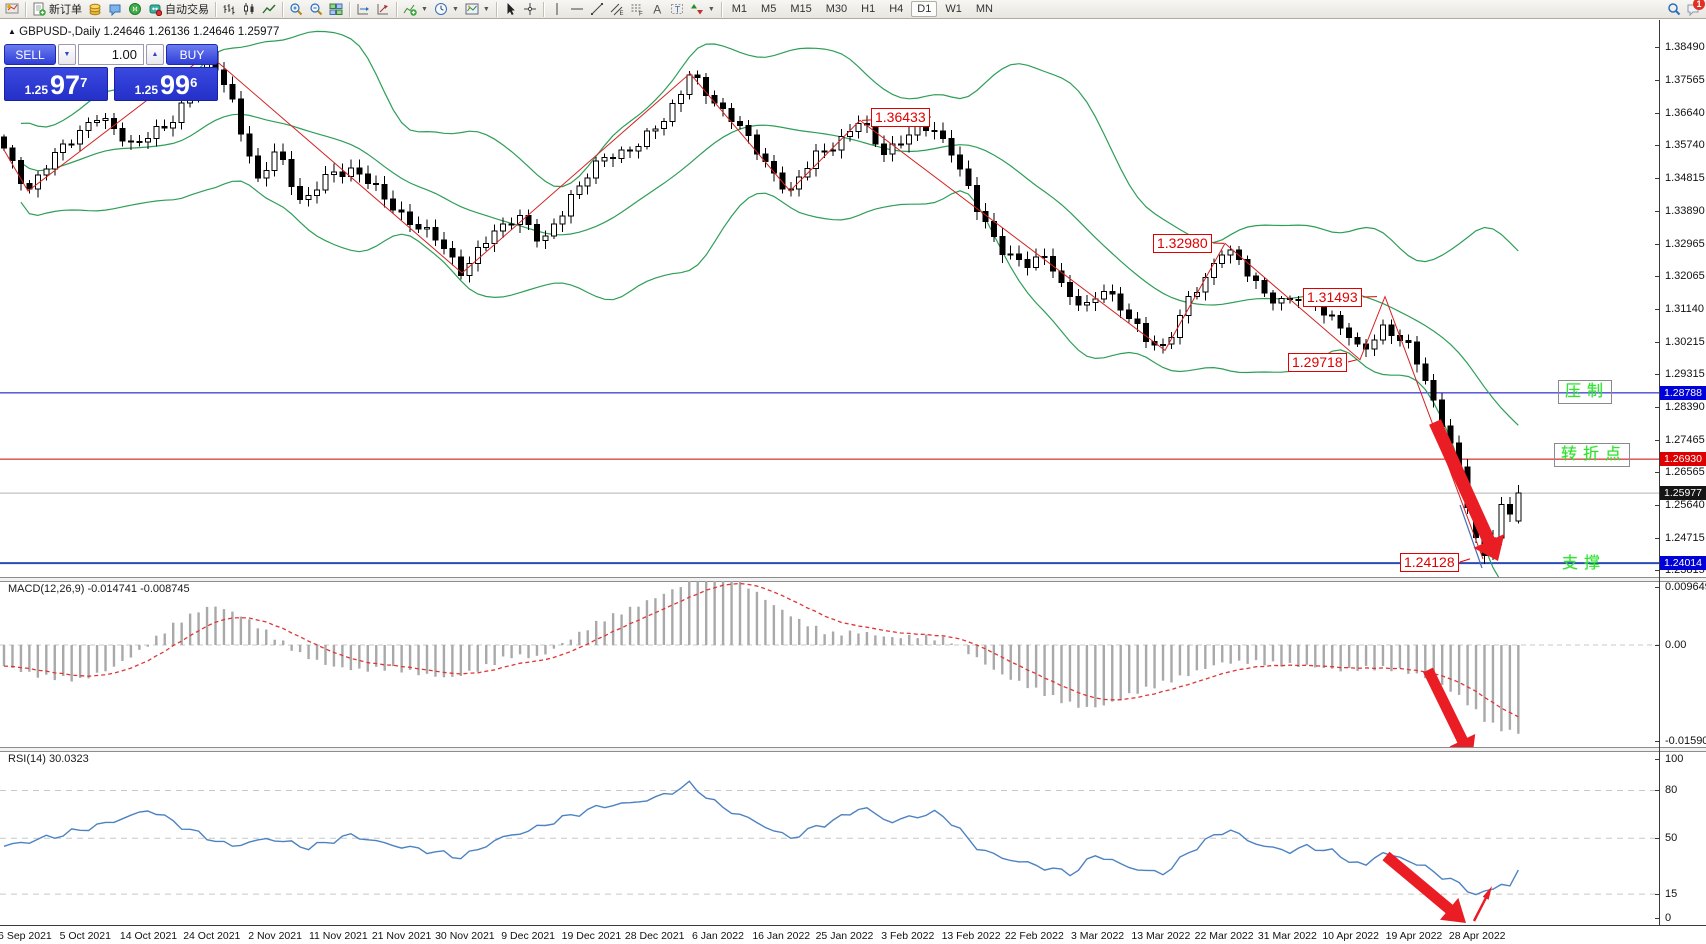  I want to click on collapse-icon: ▲, so click(12, 31).